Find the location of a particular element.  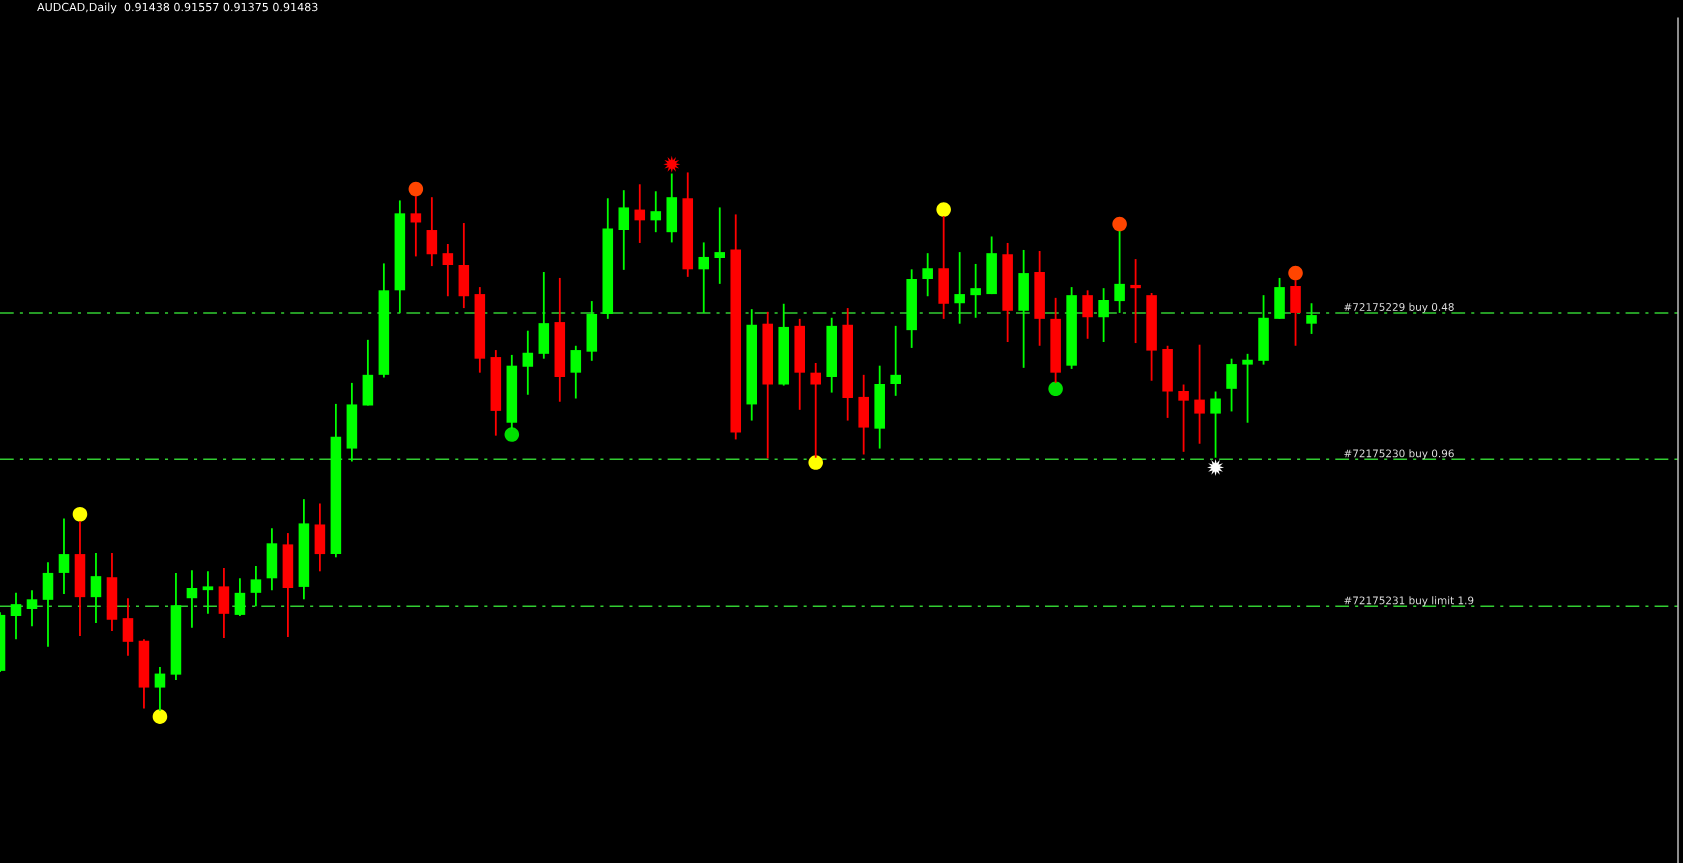

ref-line-label: #72175230 buy 0.96 is located at coordinates (1399, 454).